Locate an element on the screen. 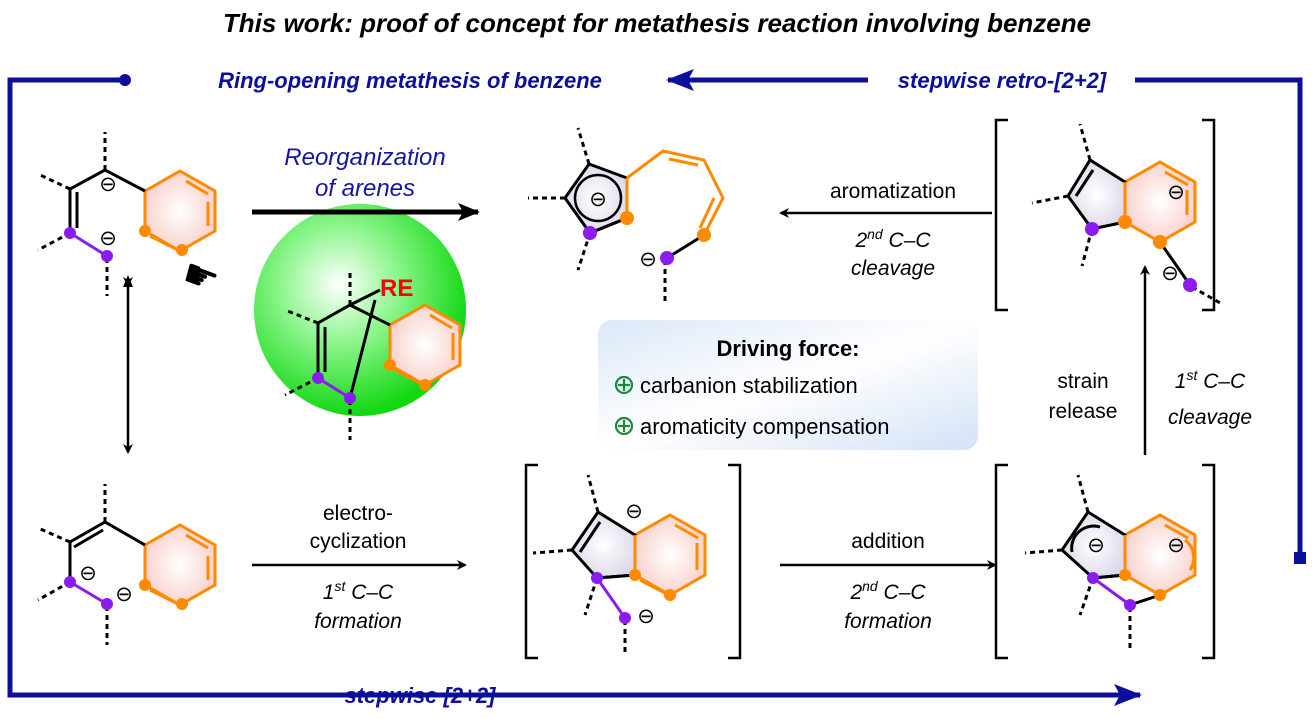  retro-2-2-label: stepwise retro-[2+2] is located at coordinates (1002, 80).